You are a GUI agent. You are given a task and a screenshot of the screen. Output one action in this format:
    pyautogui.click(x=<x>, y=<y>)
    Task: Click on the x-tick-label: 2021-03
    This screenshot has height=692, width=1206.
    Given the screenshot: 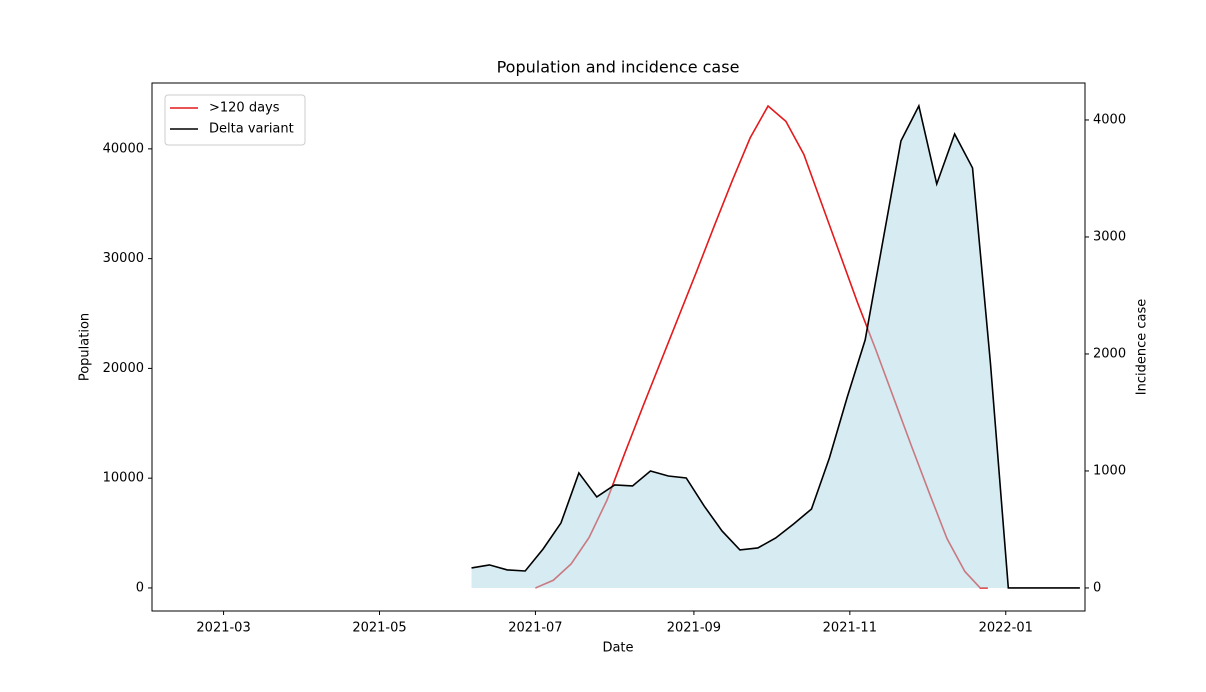 What is the action you would take?
    pyautogui.click(x=223, y=628)
    